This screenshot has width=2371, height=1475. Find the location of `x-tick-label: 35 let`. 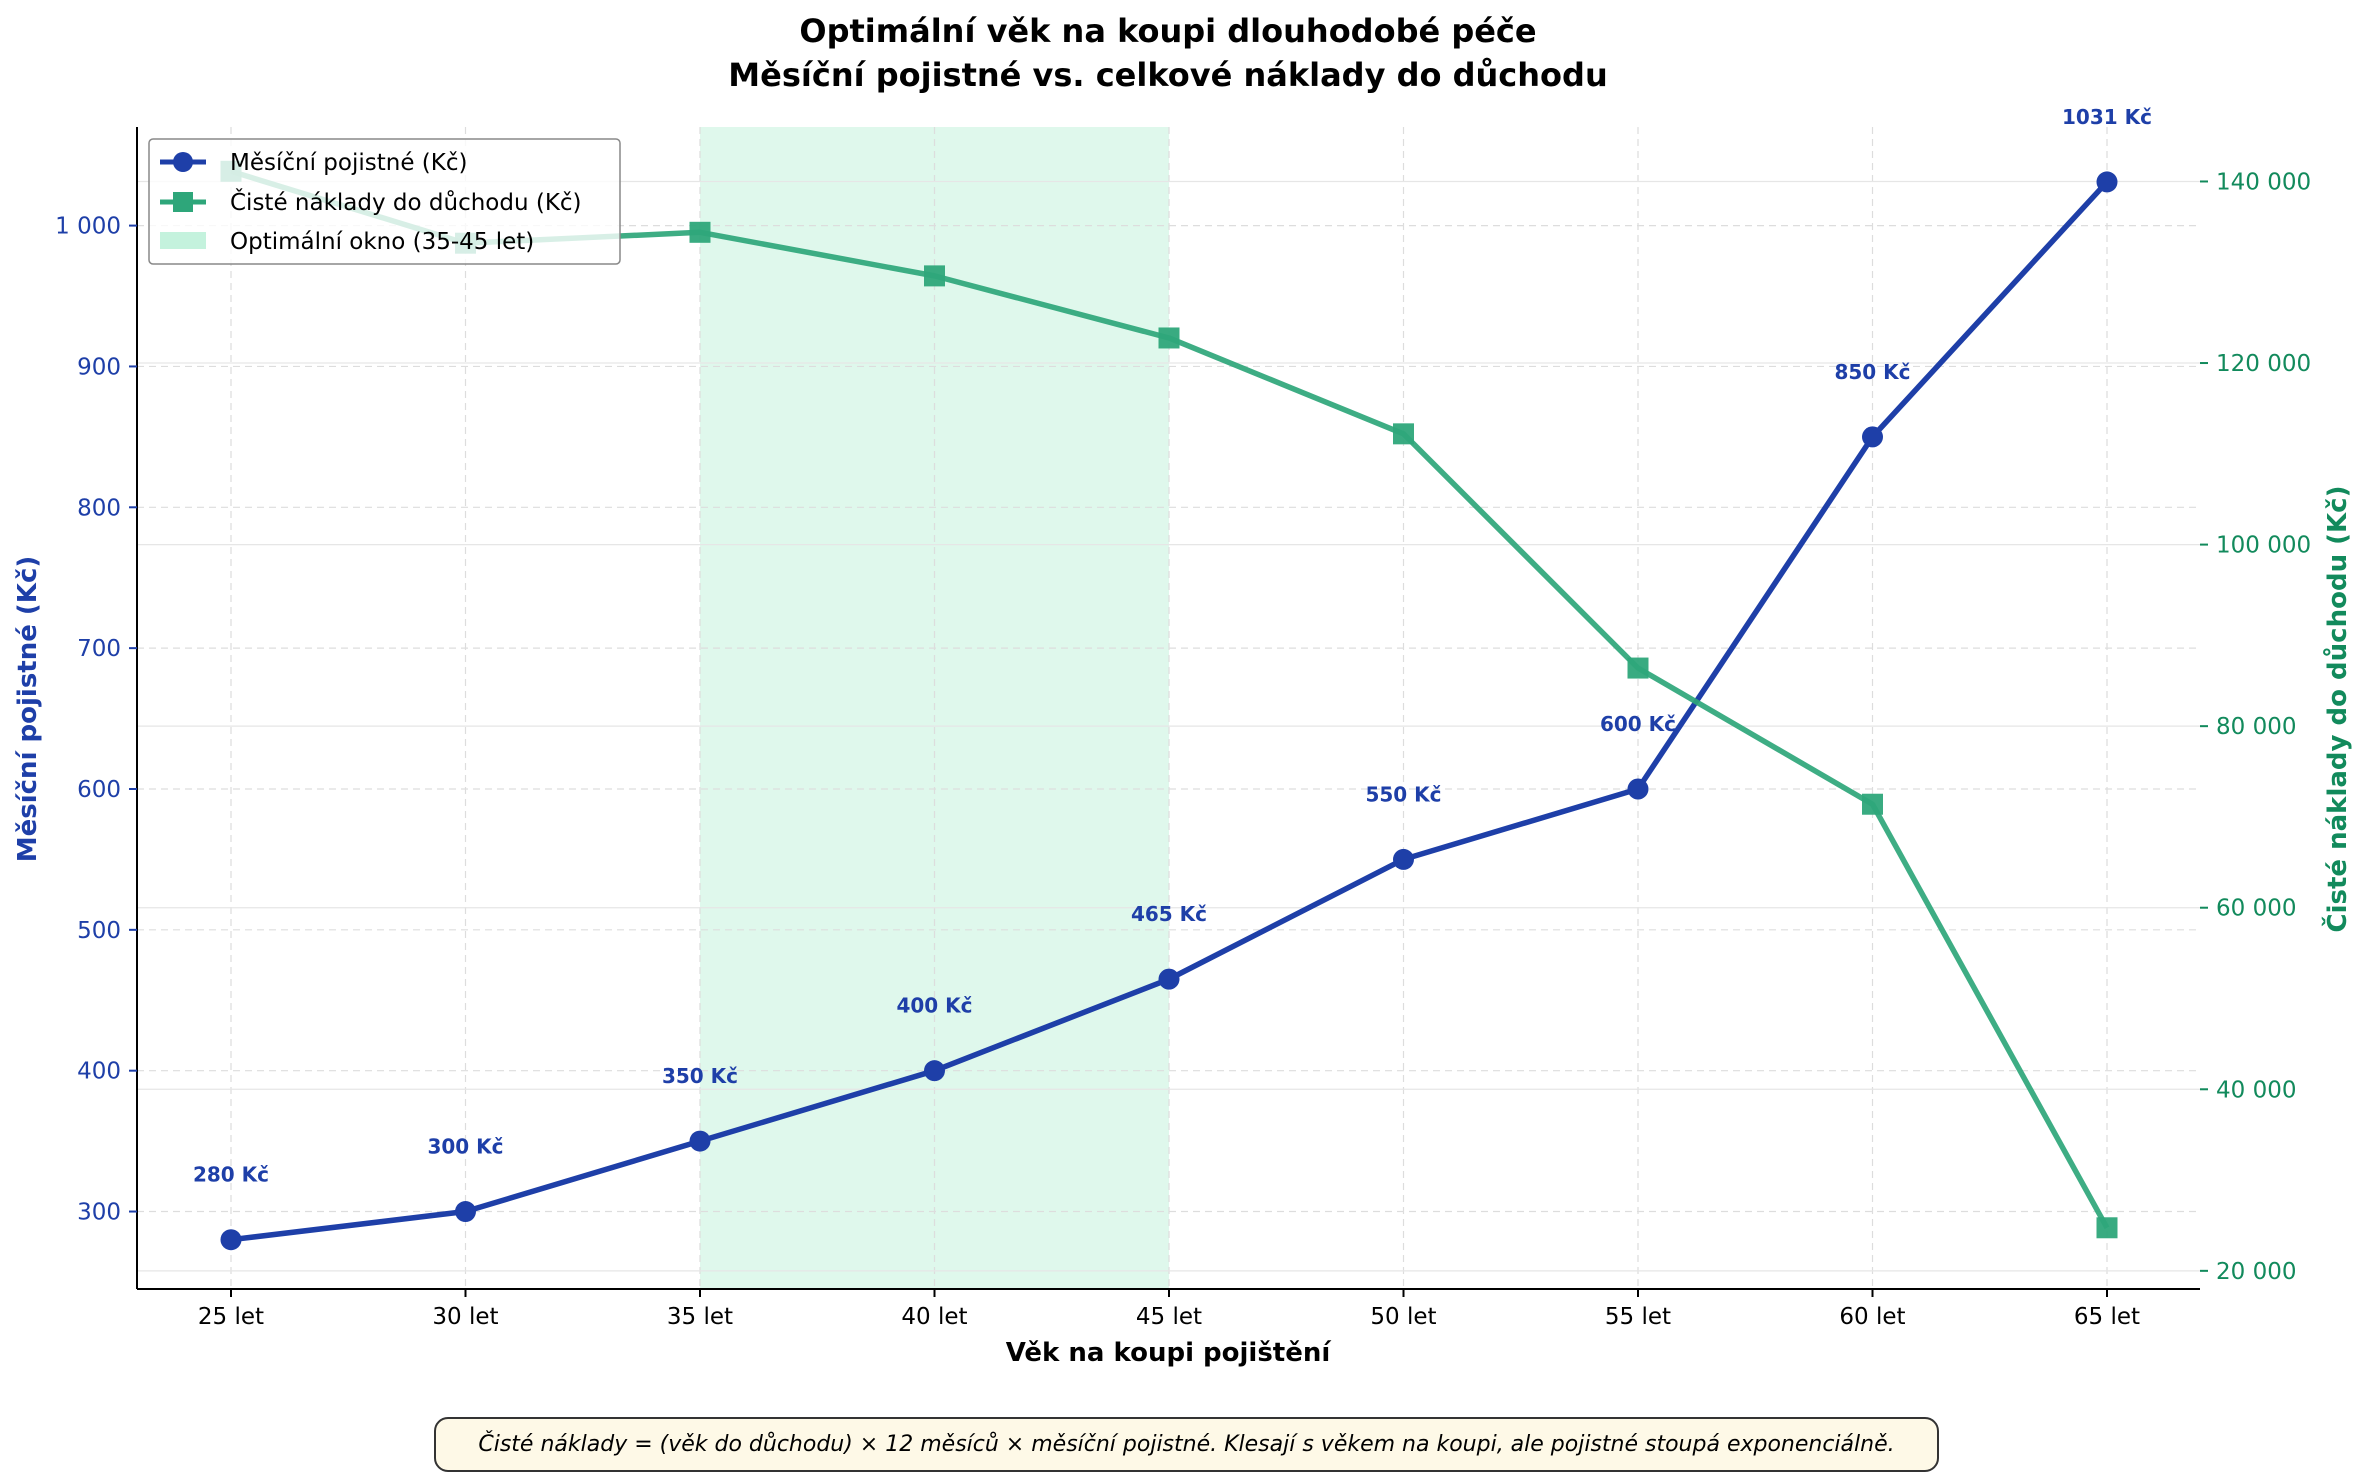

x-tick-label: 35 let is located at coordinates (700, 1317).